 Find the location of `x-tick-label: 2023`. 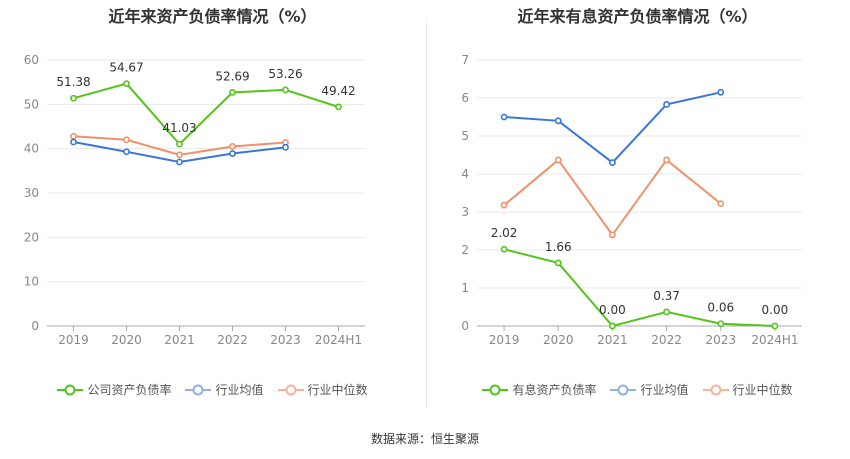

x-tick-label: 2023 is located at coordinates (285, 340).